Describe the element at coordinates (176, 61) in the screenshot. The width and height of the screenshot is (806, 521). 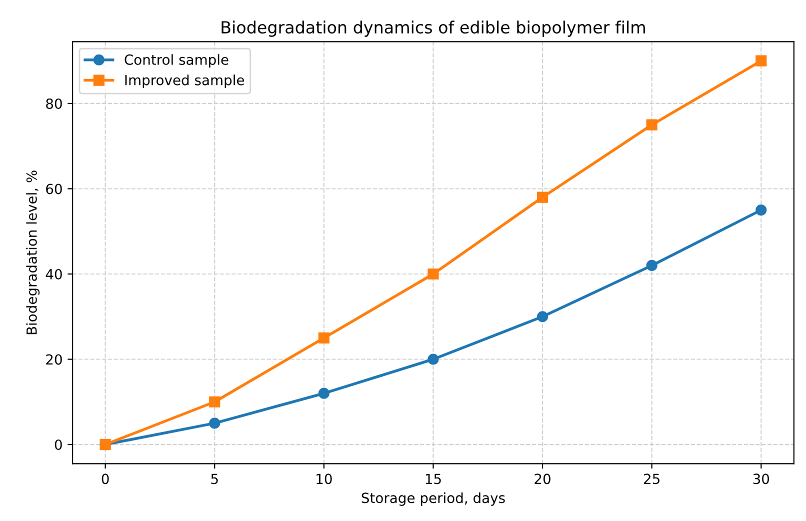
I see `legend-label: Control sample` at that location.